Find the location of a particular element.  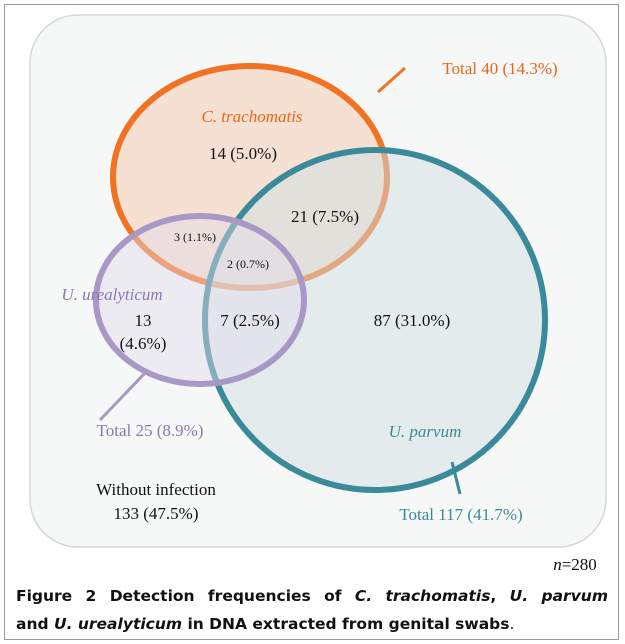

set-name: C. trachomatis is located at coordinates (251, 116).